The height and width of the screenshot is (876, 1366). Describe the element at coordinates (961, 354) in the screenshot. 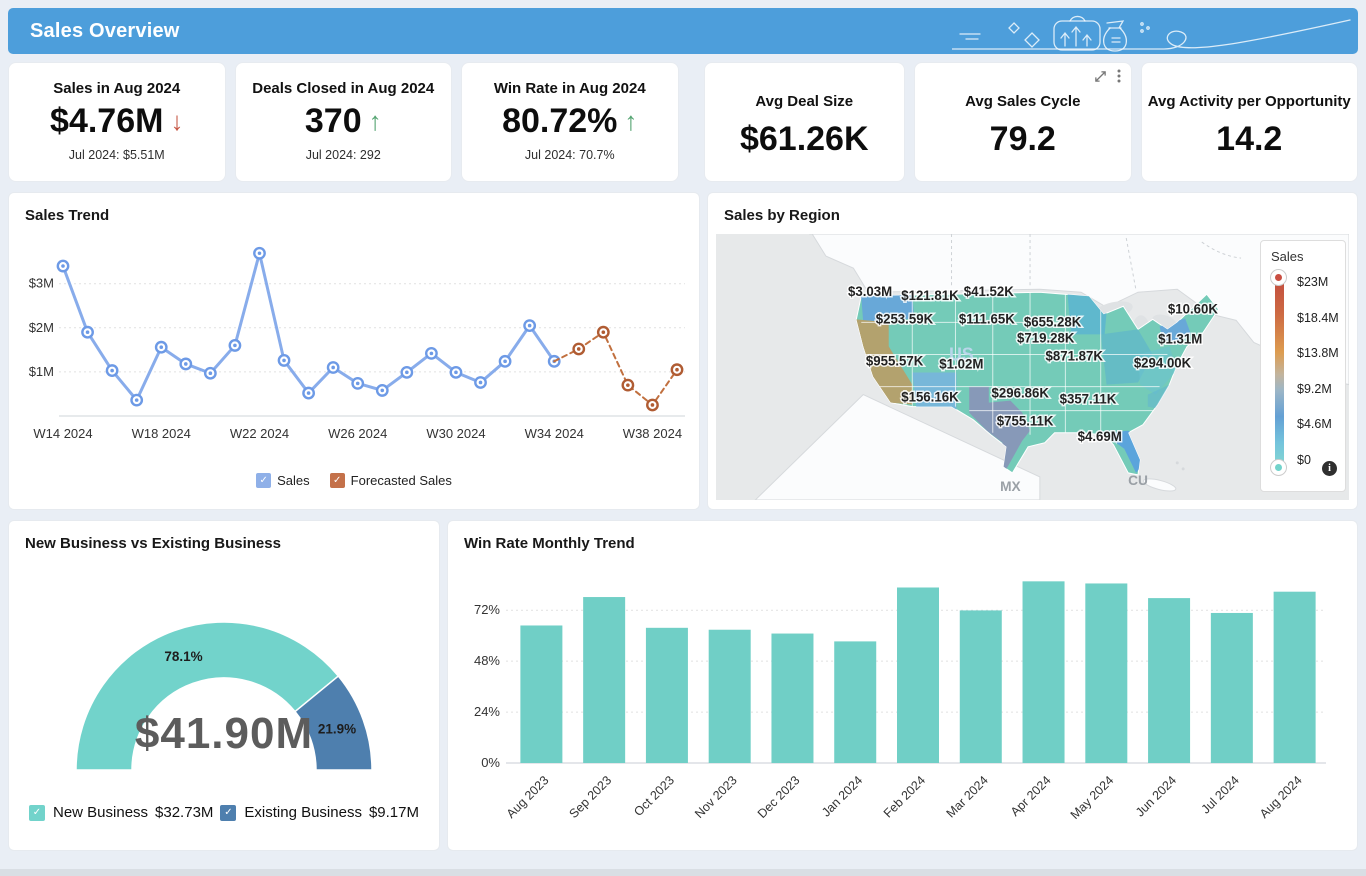

I see `map-country-label: US` at that location.